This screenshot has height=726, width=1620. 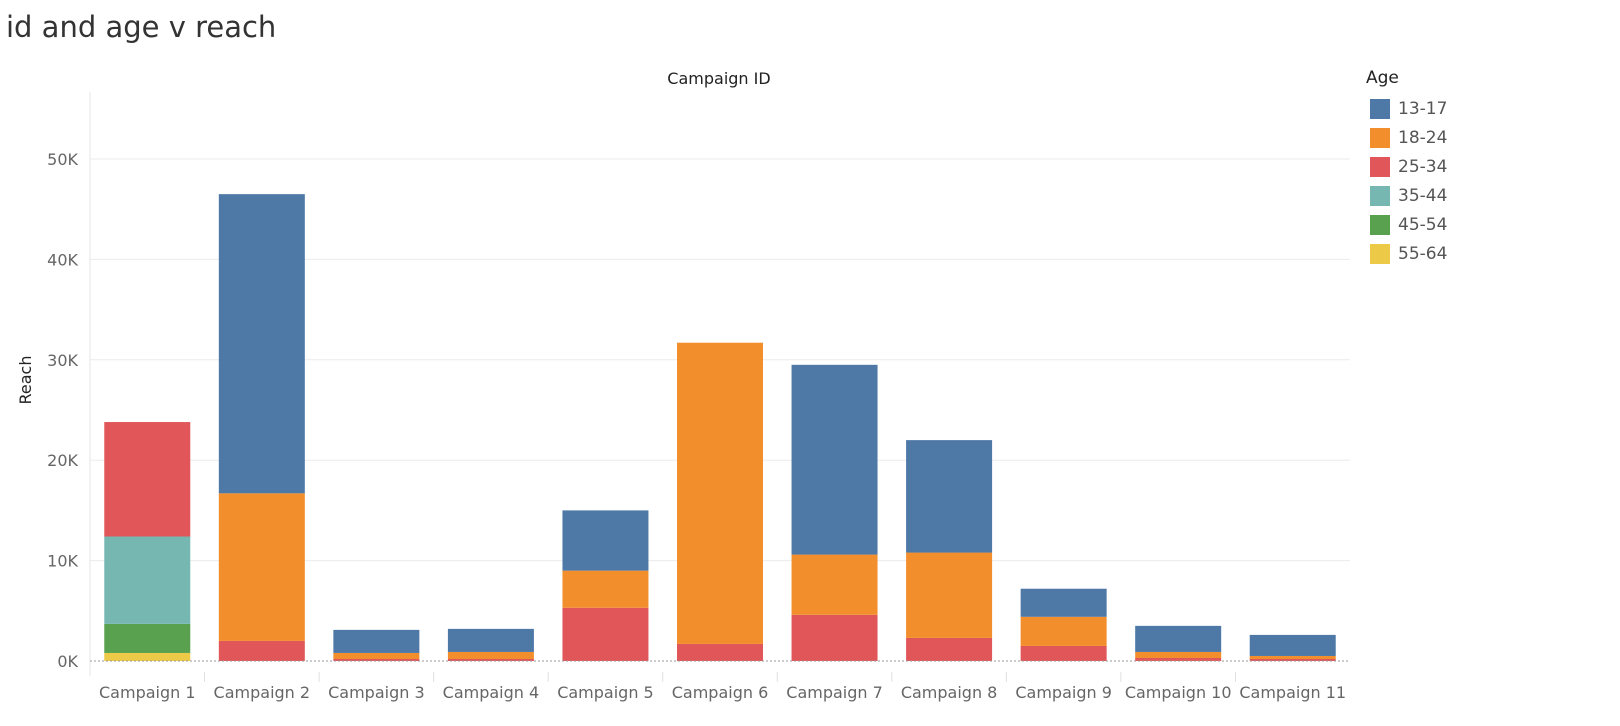 What do you see at coordinates (1423, 108) in the screenshot?
I see `legend-label: 13-17` at bounding box center [1423, 108].